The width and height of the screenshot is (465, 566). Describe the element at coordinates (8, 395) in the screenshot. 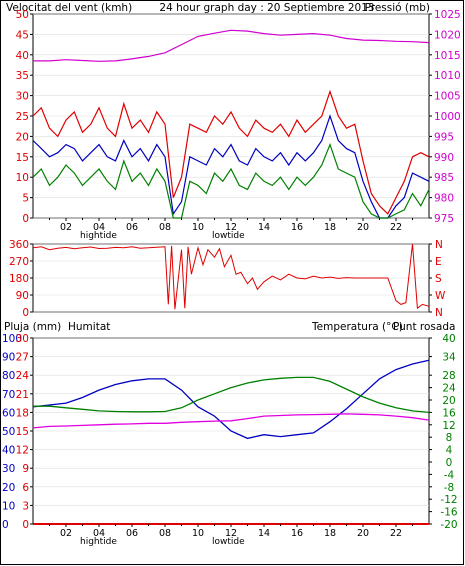

I see `humidity-tick-label: 70` at that location.